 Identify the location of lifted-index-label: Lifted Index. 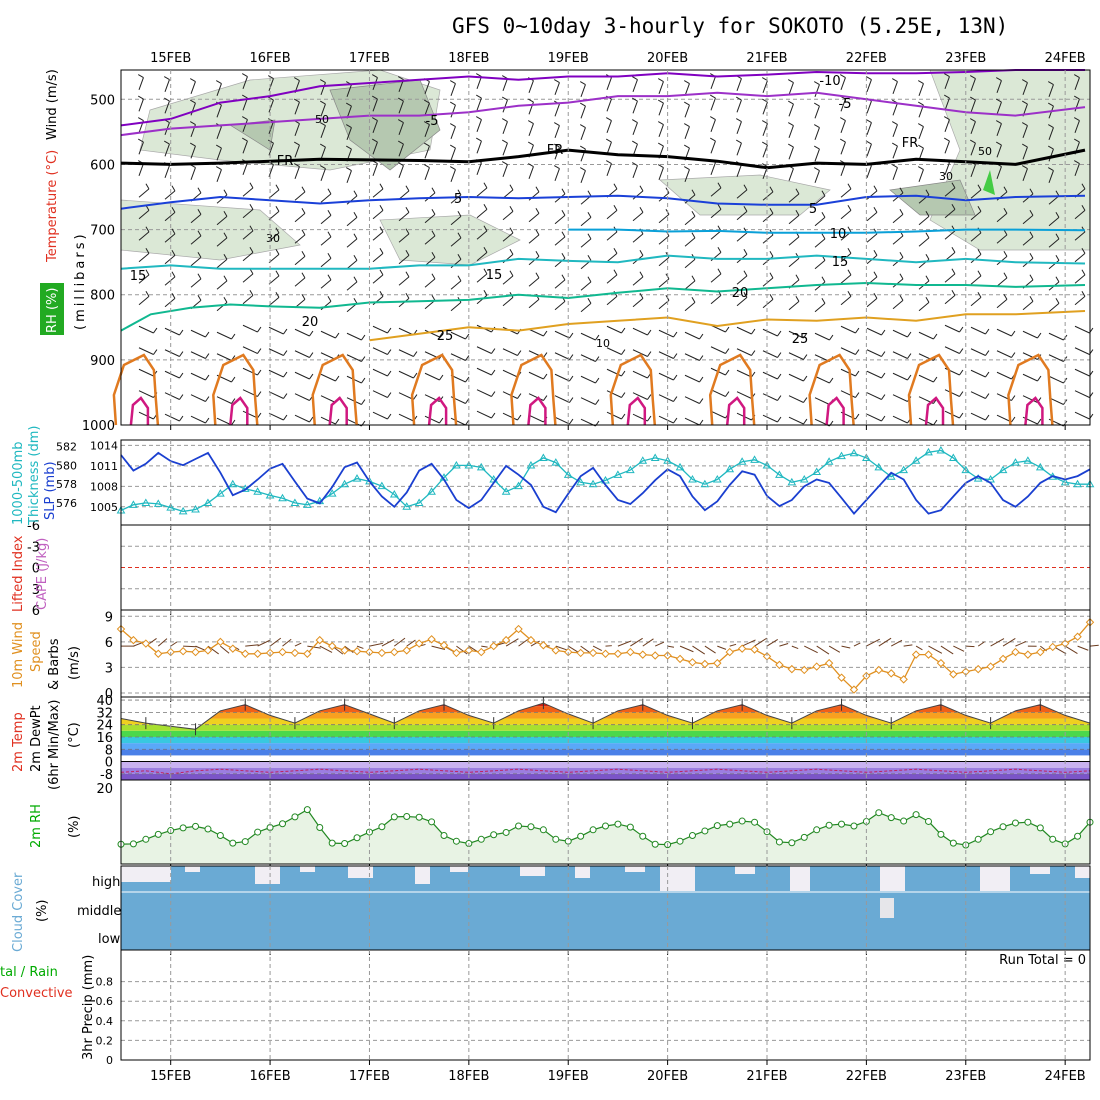
(18, 573).